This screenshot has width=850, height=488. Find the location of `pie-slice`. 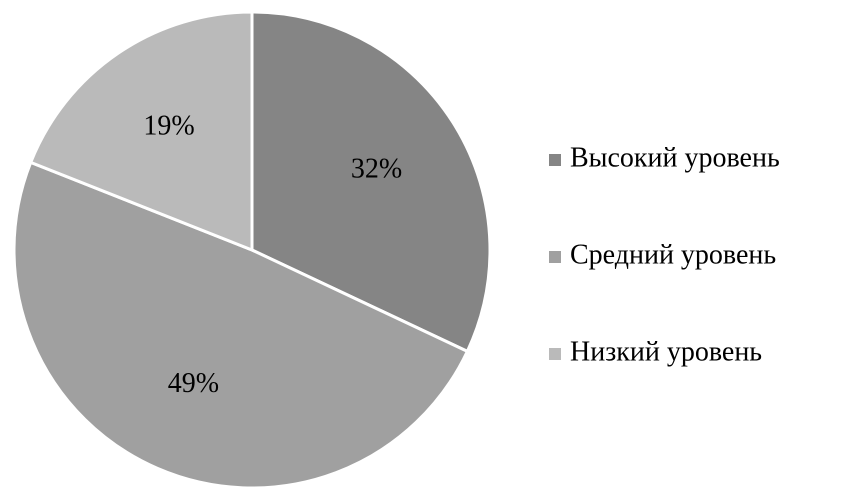

pie-slice is located at coordinates (141, 131).